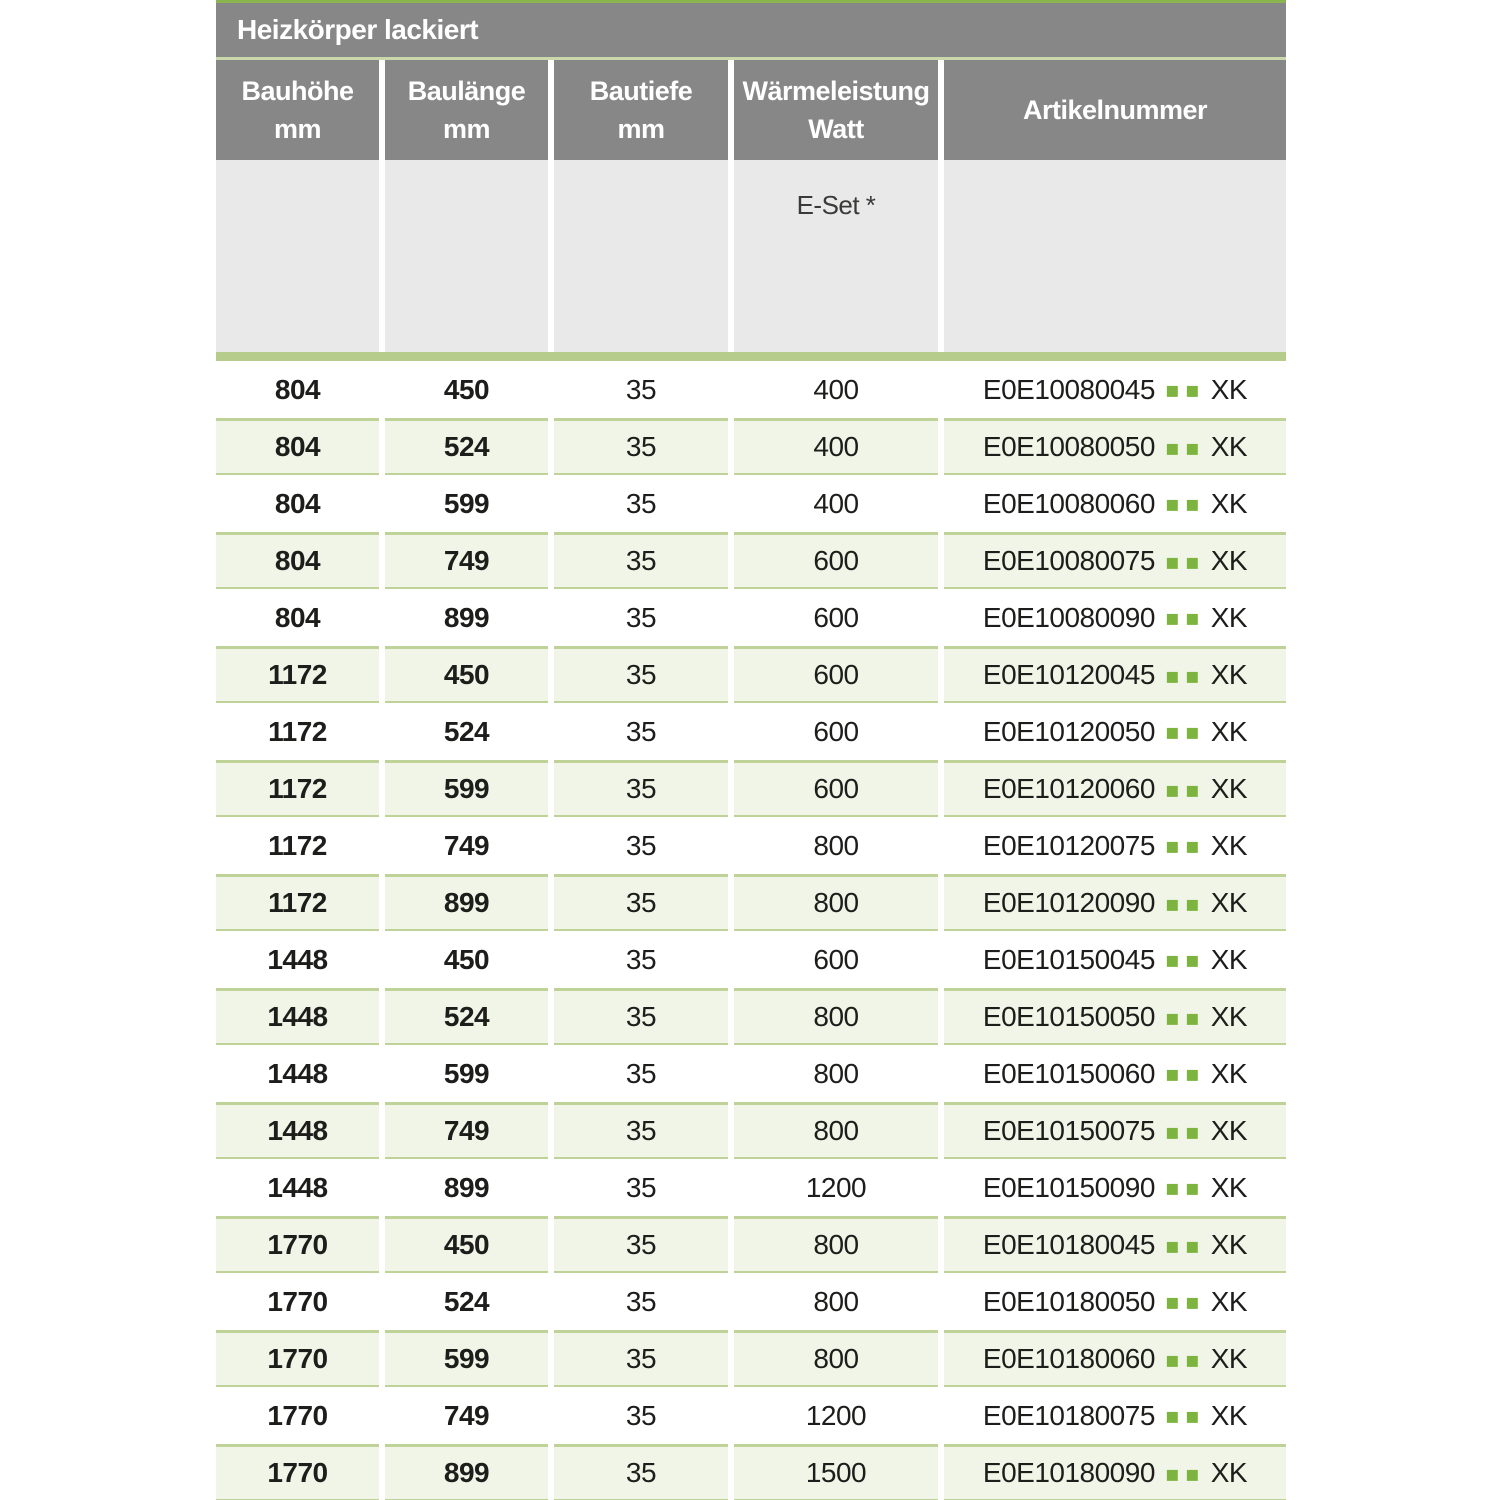  Describe the element at coordinates (1115, 674) in the screenshot. I see `cell-artikelnummer: E0E10120045 ▪▪ XK` at that location.